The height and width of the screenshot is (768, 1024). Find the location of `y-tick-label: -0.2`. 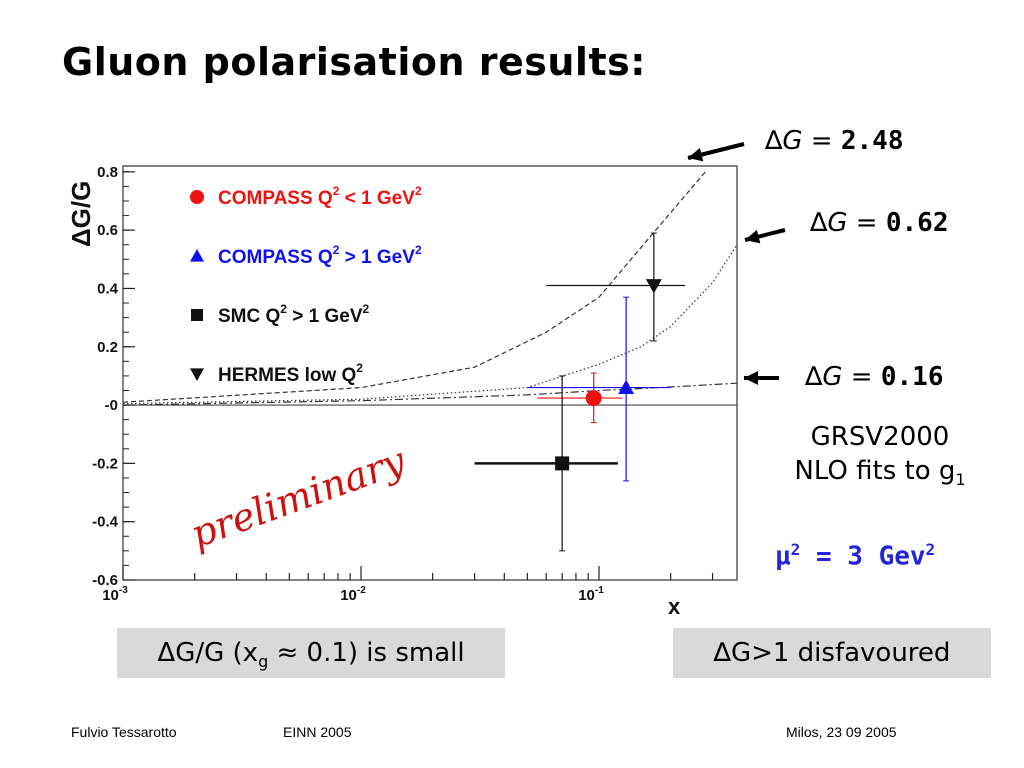

y-tick-label: -0.2 is located at coordinates (105, 463).